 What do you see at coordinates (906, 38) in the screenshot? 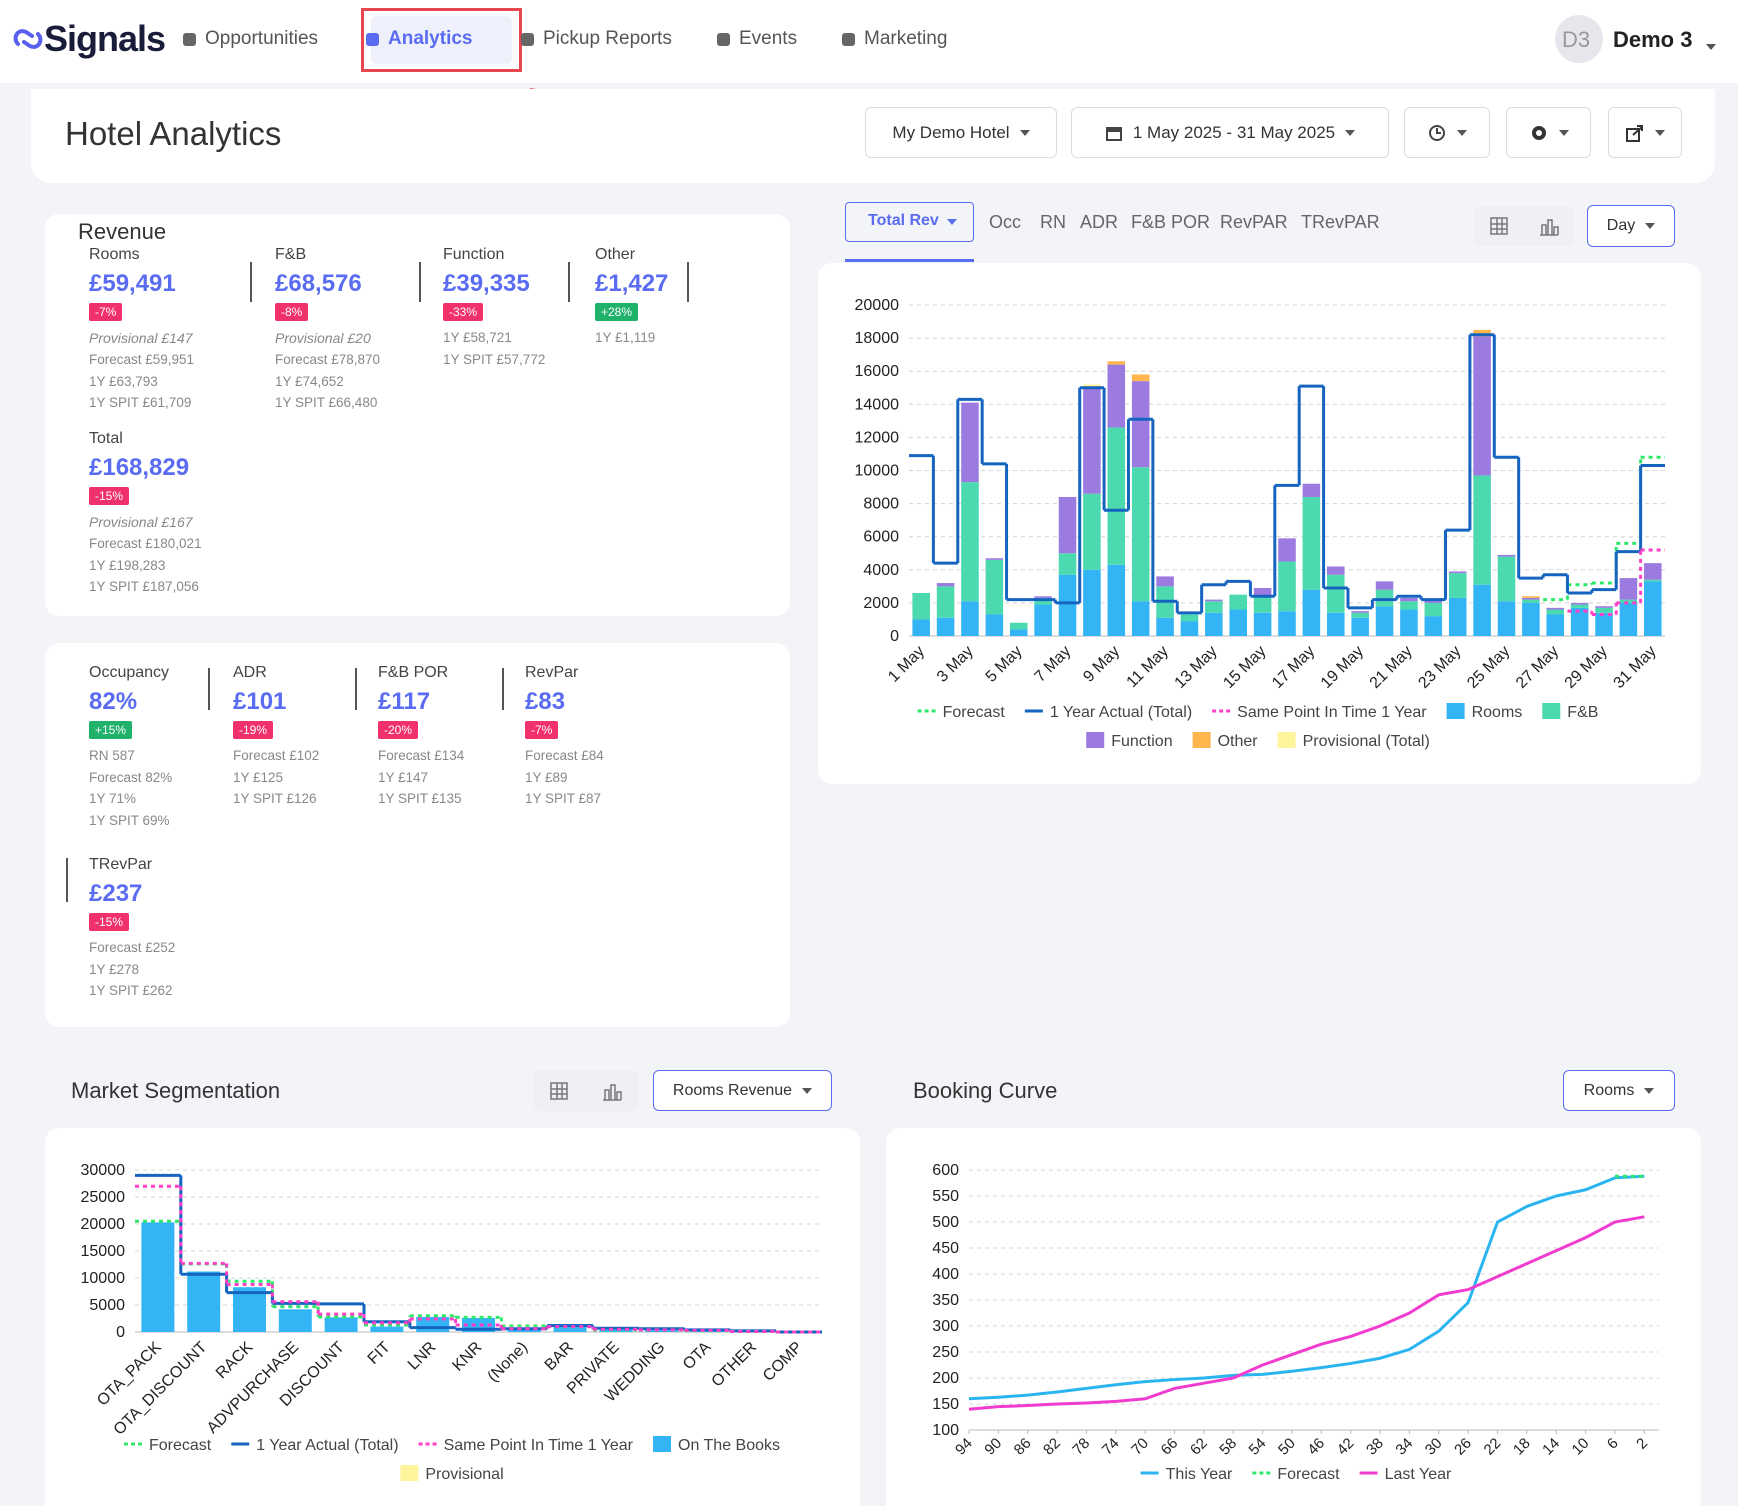
I see `nav-item: Marketing` at bounding box center [906, 38].